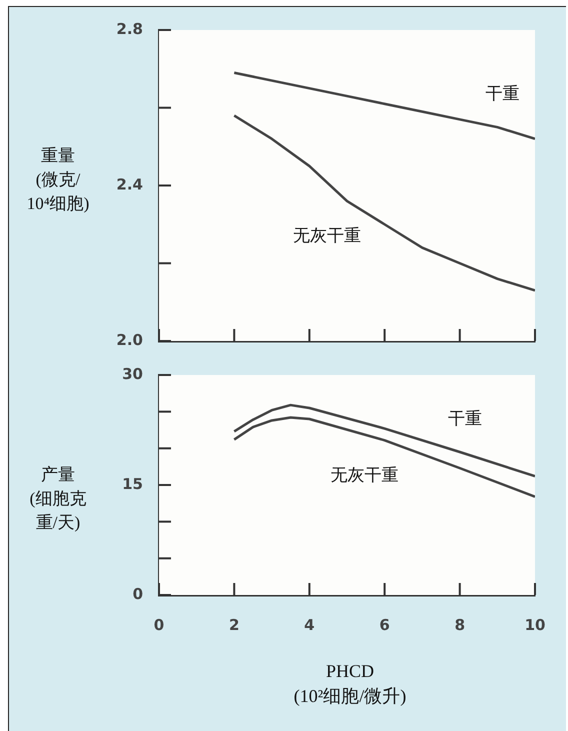  What do you see at coordinates (159, 625) in the screenshot?
I see `x-tick-label: 0` at bounding box center [159, 625].